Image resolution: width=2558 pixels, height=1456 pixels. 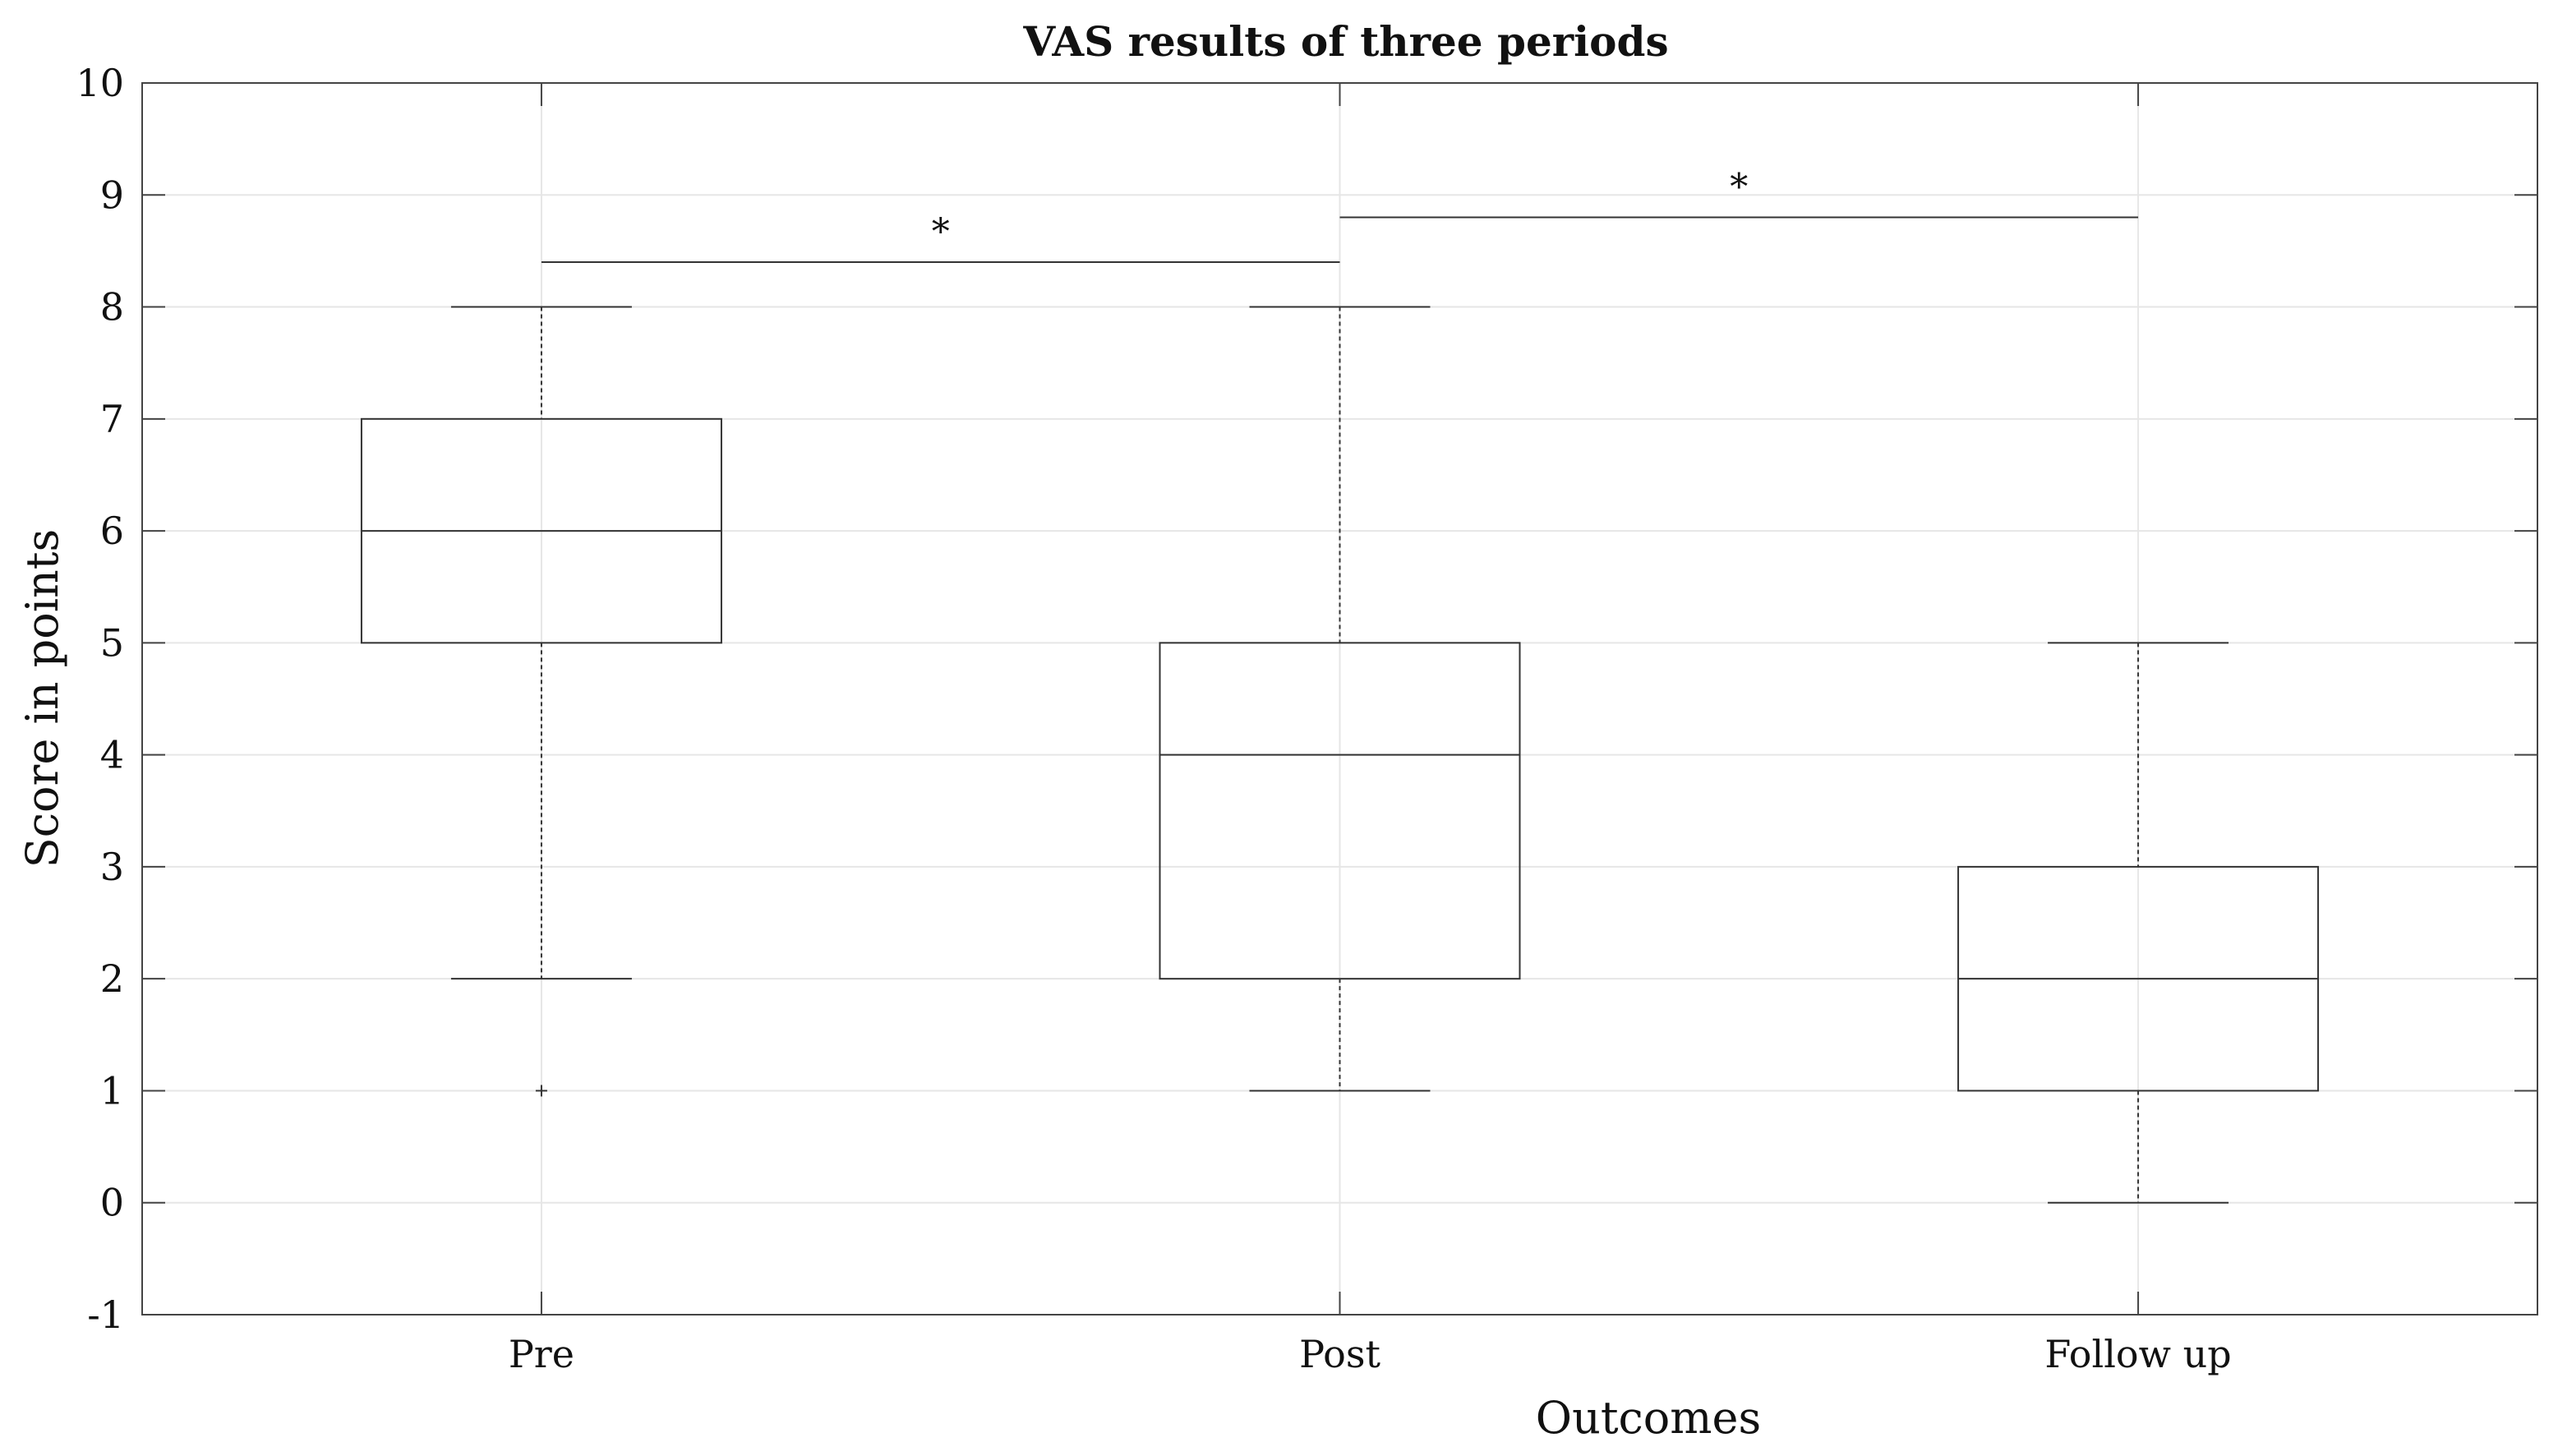 I want to click on y-tick-label: 10, so click(x=100, y=83).